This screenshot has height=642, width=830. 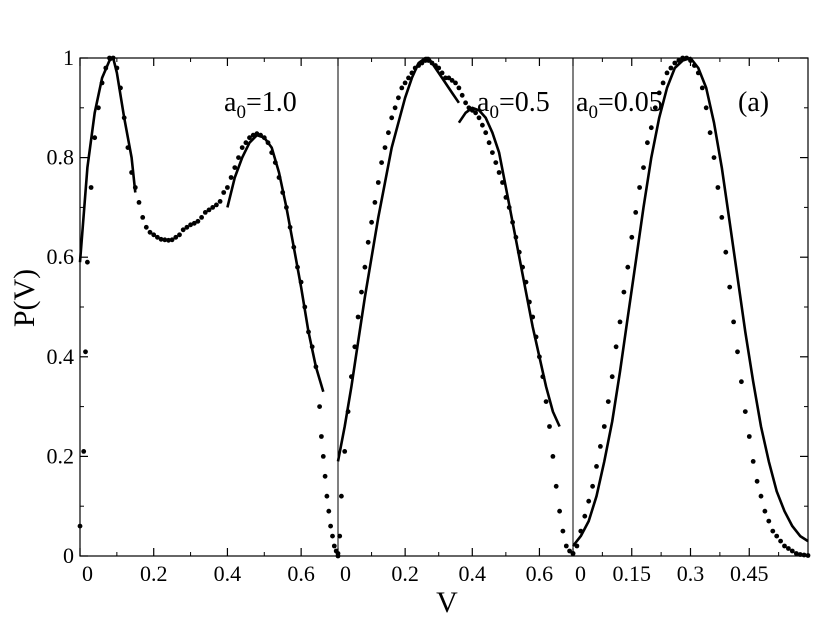 What do you see at coordinates (398, 259) in the screenshot?
I see `theory-curve` at bounding box center [398, 259].